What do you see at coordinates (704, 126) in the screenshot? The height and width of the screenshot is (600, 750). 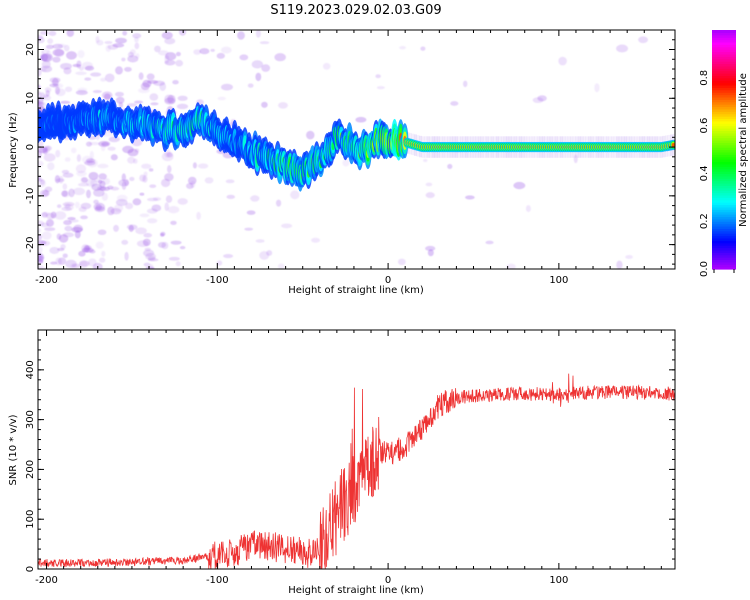 I see `colorbar-tick-label: 0.6` at bounding box center [704, 126].